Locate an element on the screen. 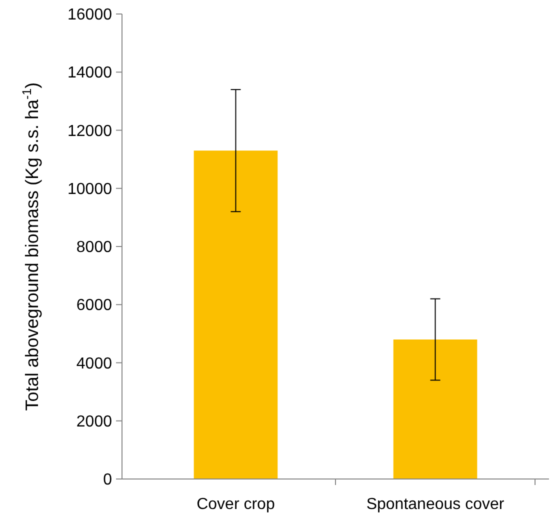 The height and width of the screenshot is (522, 557). y-tick-label: 16000 is located at coordinates (90, 15).